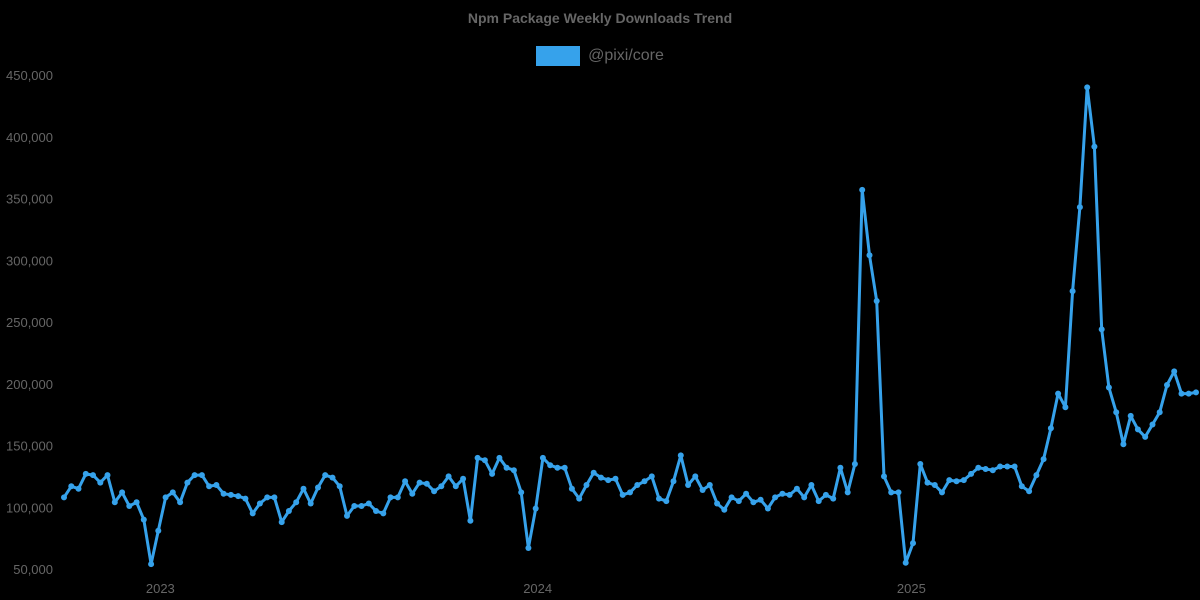 This screenshot has width=1200, height=600. What do you see at coordinates (626, 55) in the screenshot?
I see `legend-label: @pixi/core` at bounding box center [626, 55].